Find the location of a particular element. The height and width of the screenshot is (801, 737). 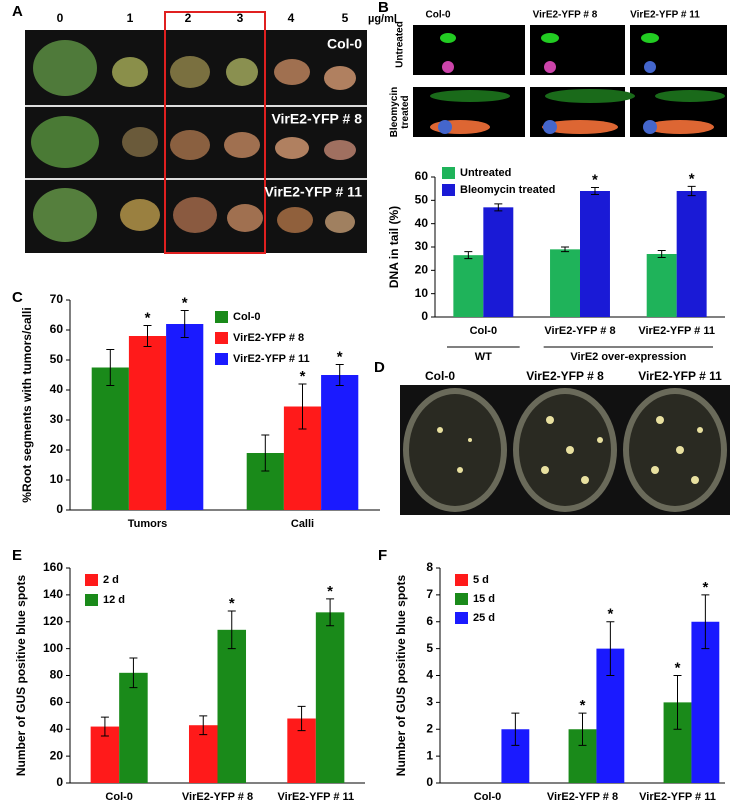

dose-label: 0 is located at coordinates (60, 18).